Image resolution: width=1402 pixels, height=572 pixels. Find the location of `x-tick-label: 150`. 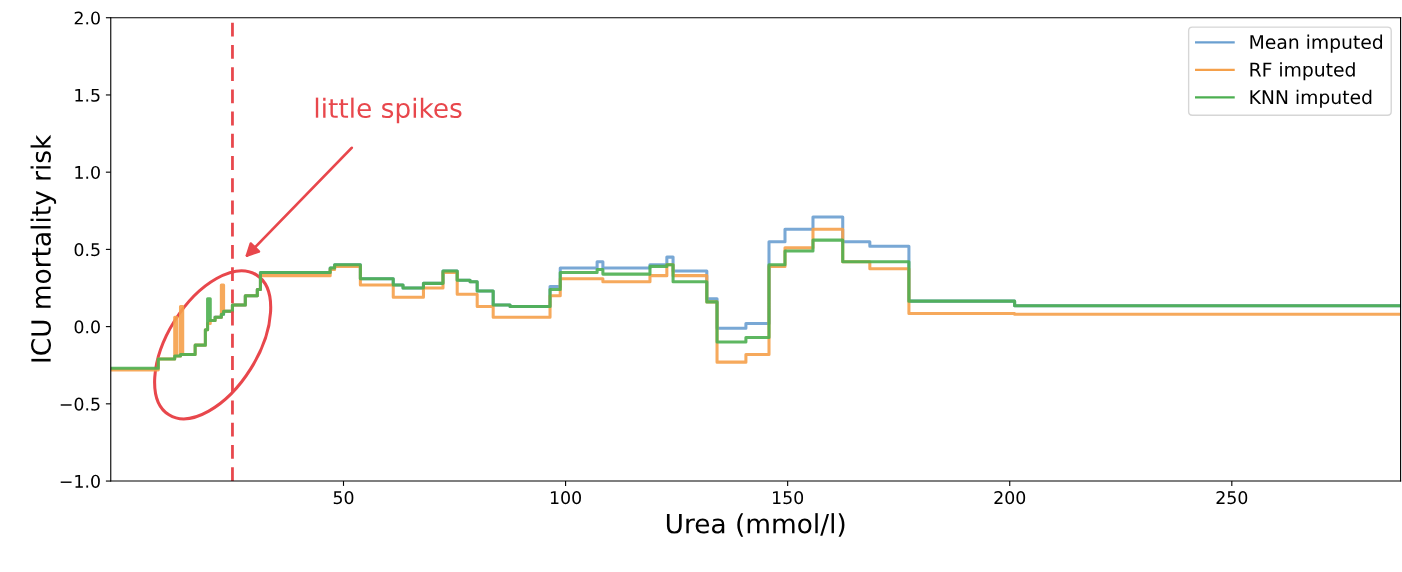

x-tick-label: 150 is located at coordinates (788, 498).